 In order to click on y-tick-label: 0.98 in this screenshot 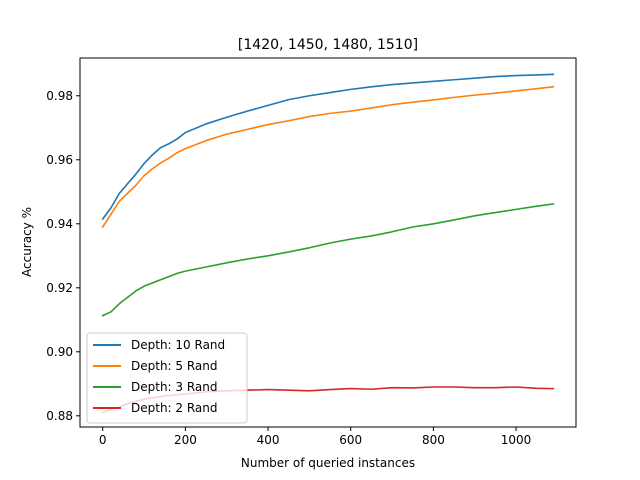, I will do `click(59, 96)`.